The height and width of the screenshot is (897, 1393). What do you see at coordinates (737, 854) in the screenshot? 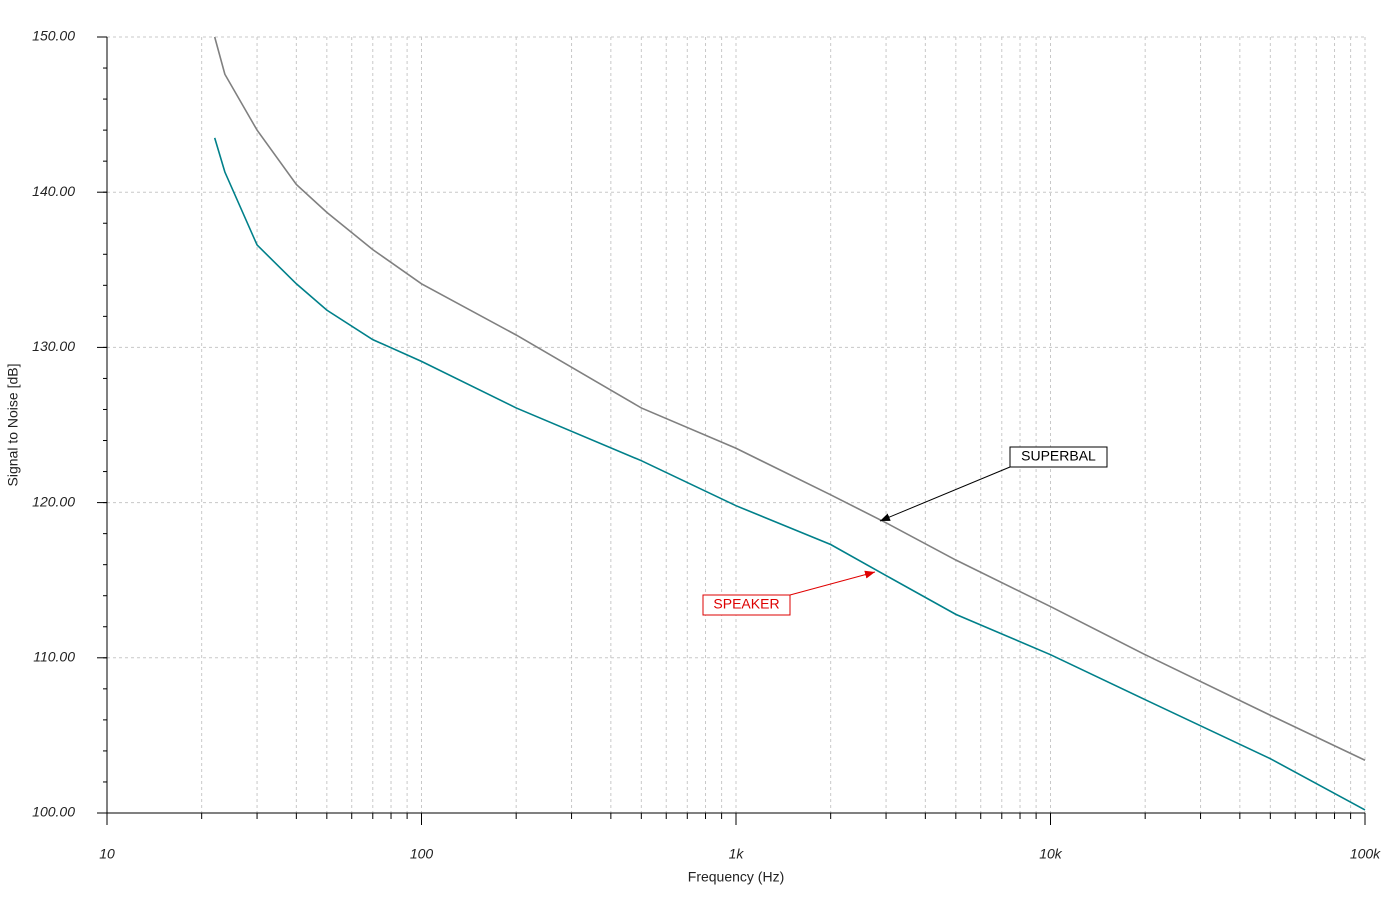
I see `x-tick-label: 1k` at bounding box center [737, 854].